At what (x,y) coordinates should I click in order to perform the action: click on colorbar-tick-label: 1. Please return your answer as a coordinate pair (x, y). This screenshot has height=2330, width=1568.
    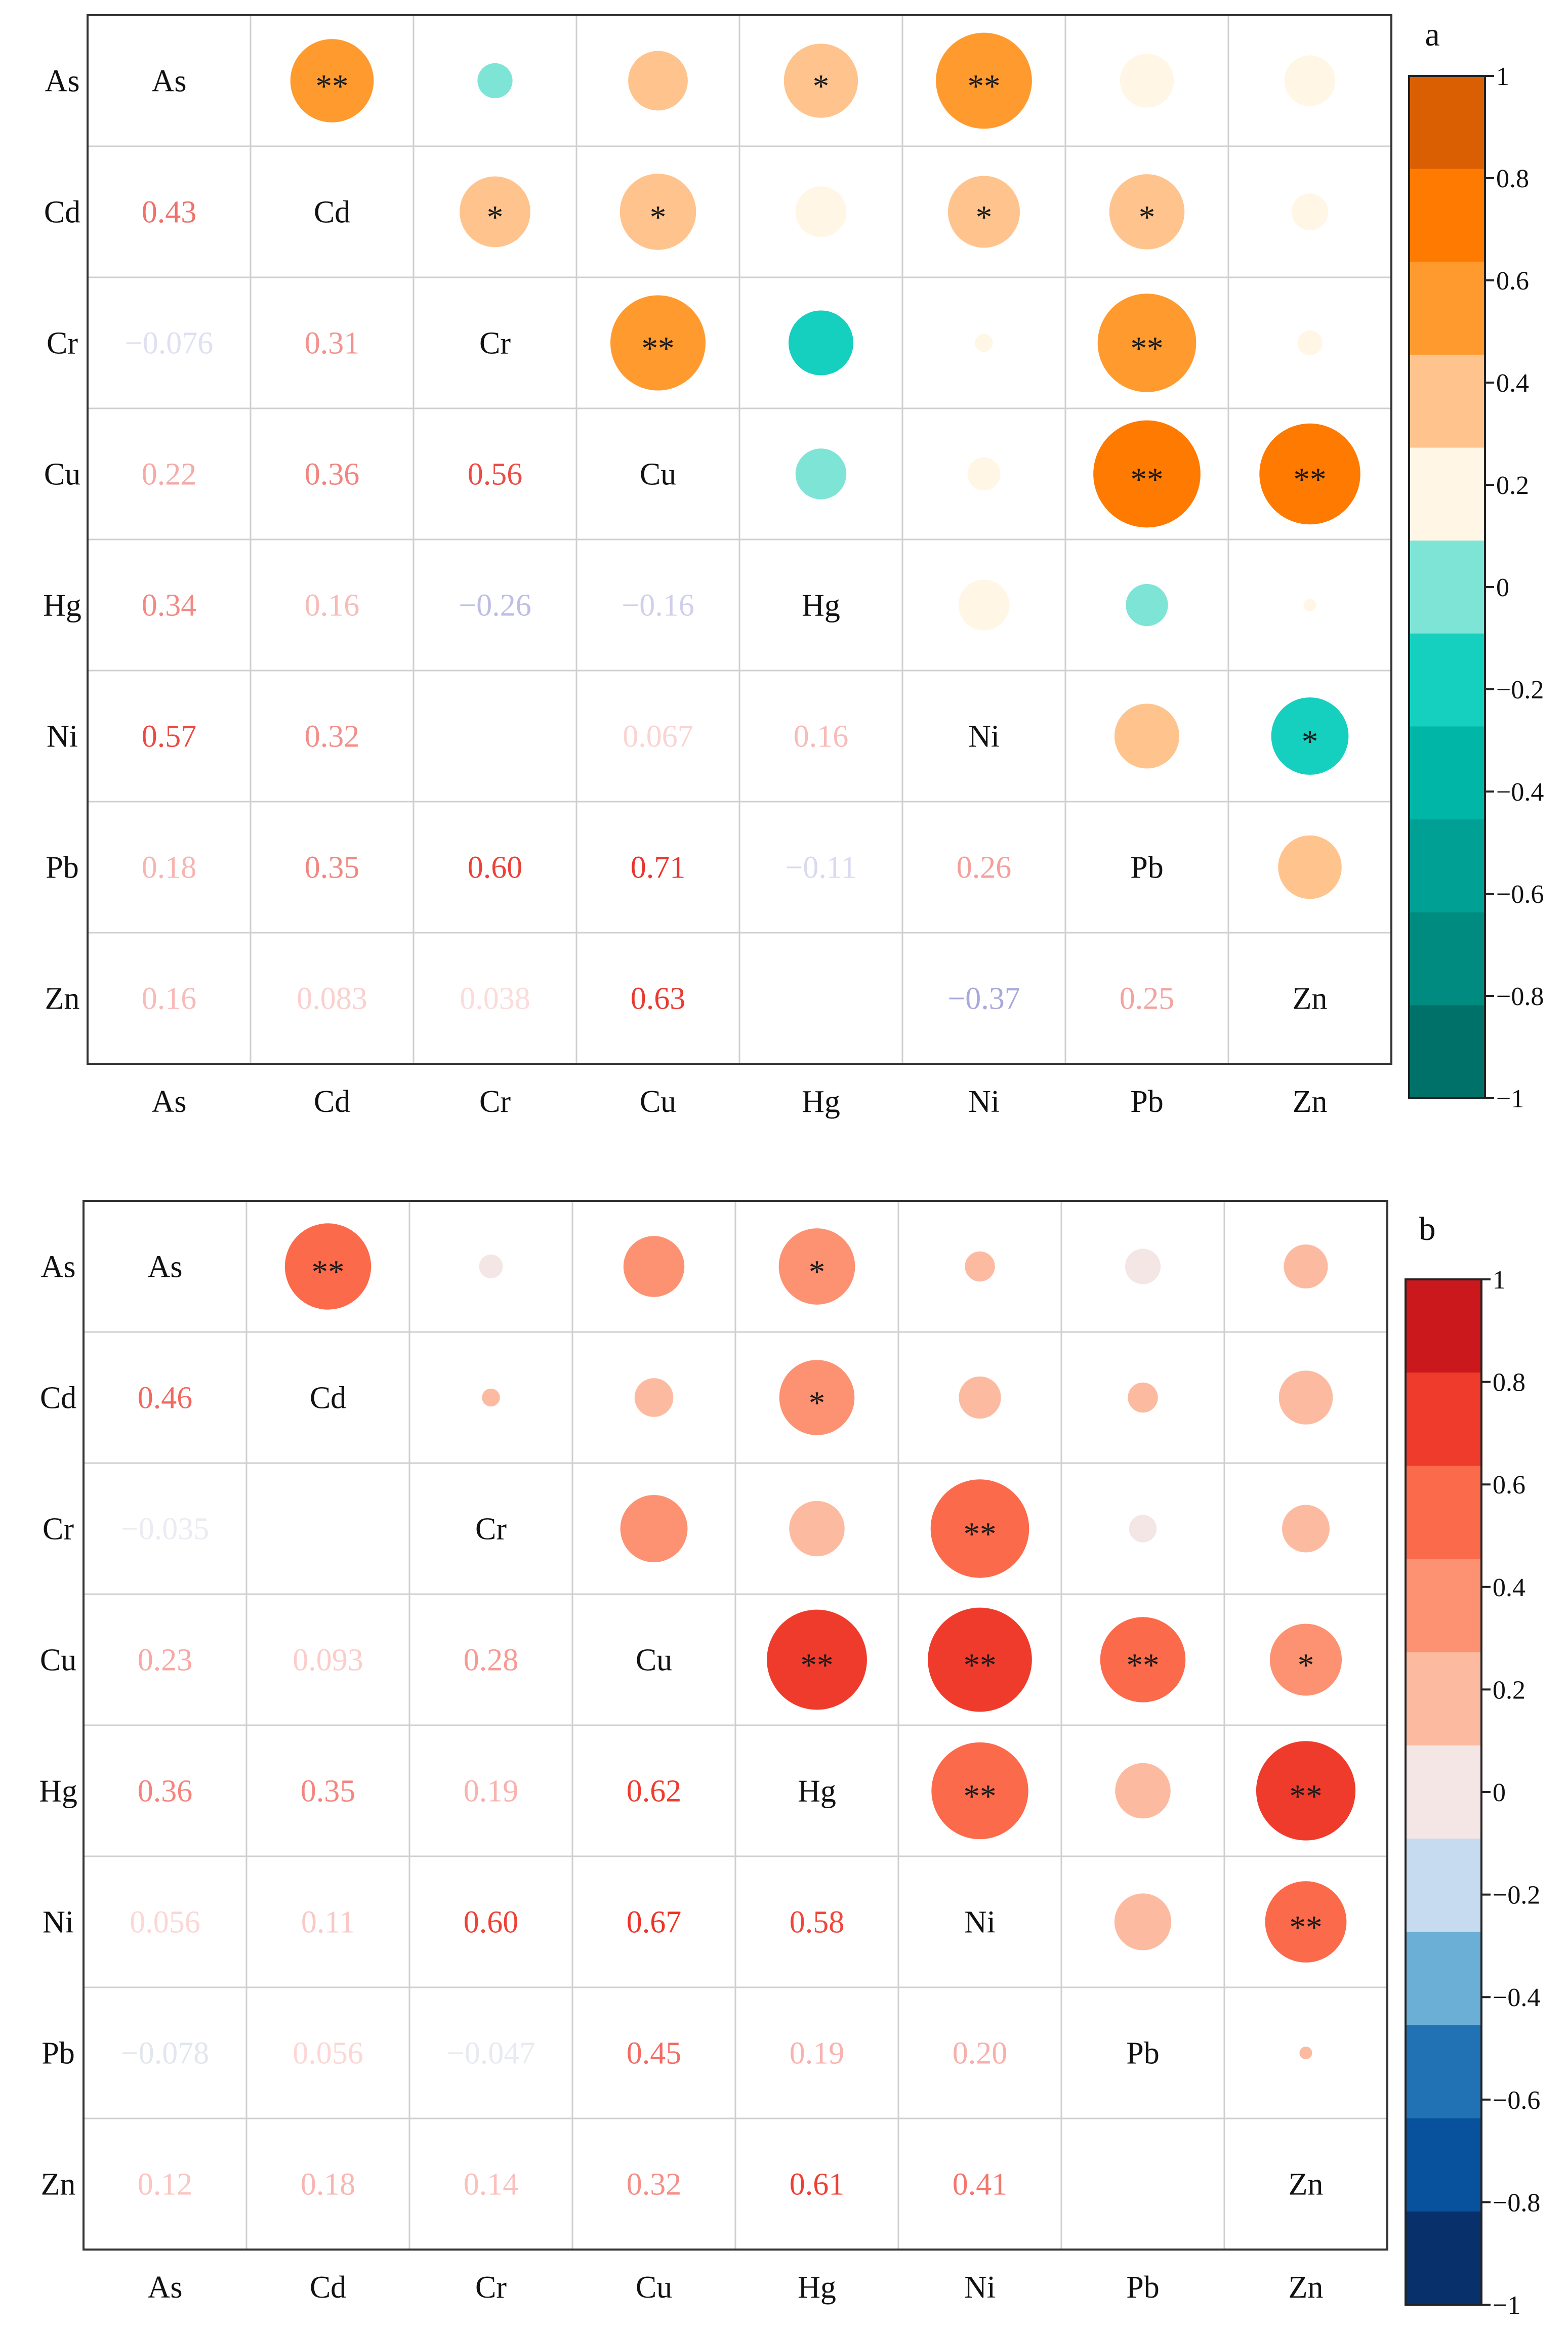
    Looking at the image, I should click on (1503, 76).